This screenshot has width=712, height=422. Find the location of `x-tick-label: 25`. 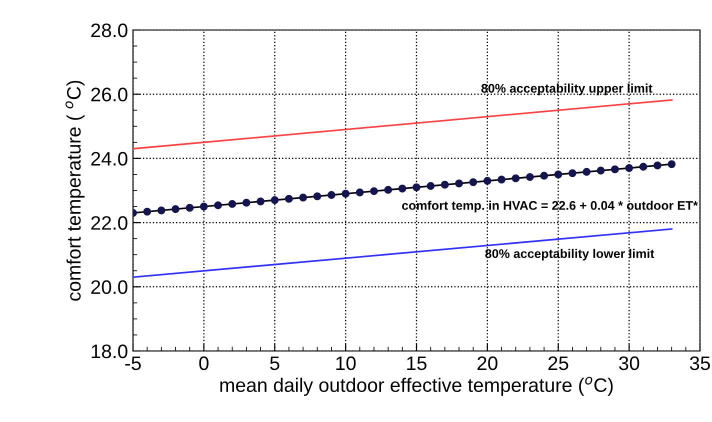

x-tick-label: 25 is located at coordinates (558, 363).